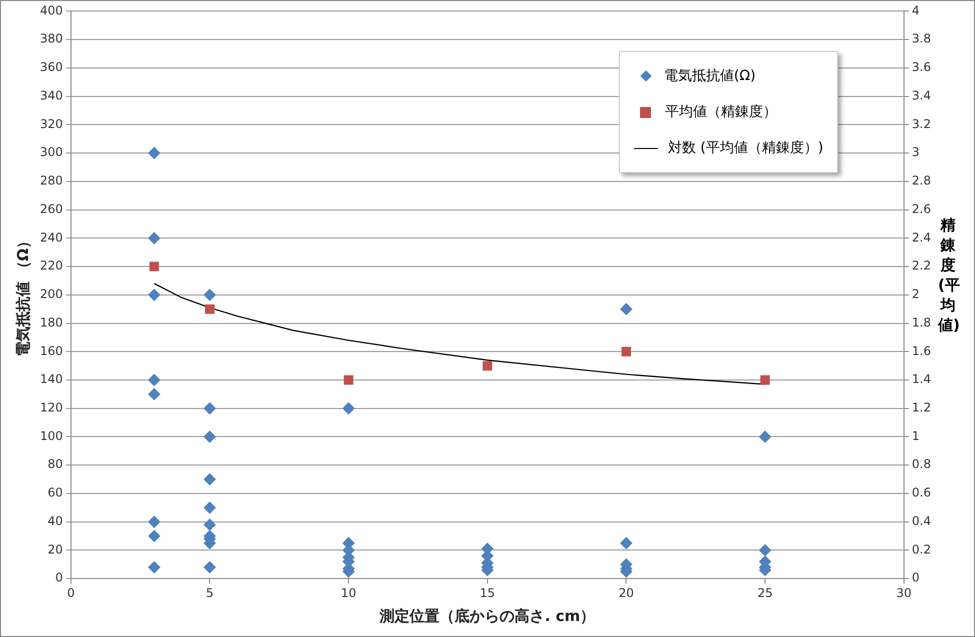  What do you see at coordinates (626, 593) in the screenshot?
I see `x-tick-label: 20` at bounding box center [626, 593].